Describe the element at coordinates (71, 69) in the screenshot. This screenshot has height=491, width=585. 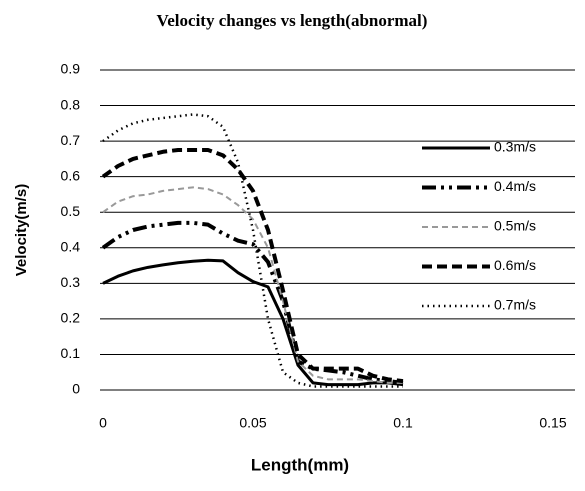
I see `y-tick-label: 0.9` at that location.